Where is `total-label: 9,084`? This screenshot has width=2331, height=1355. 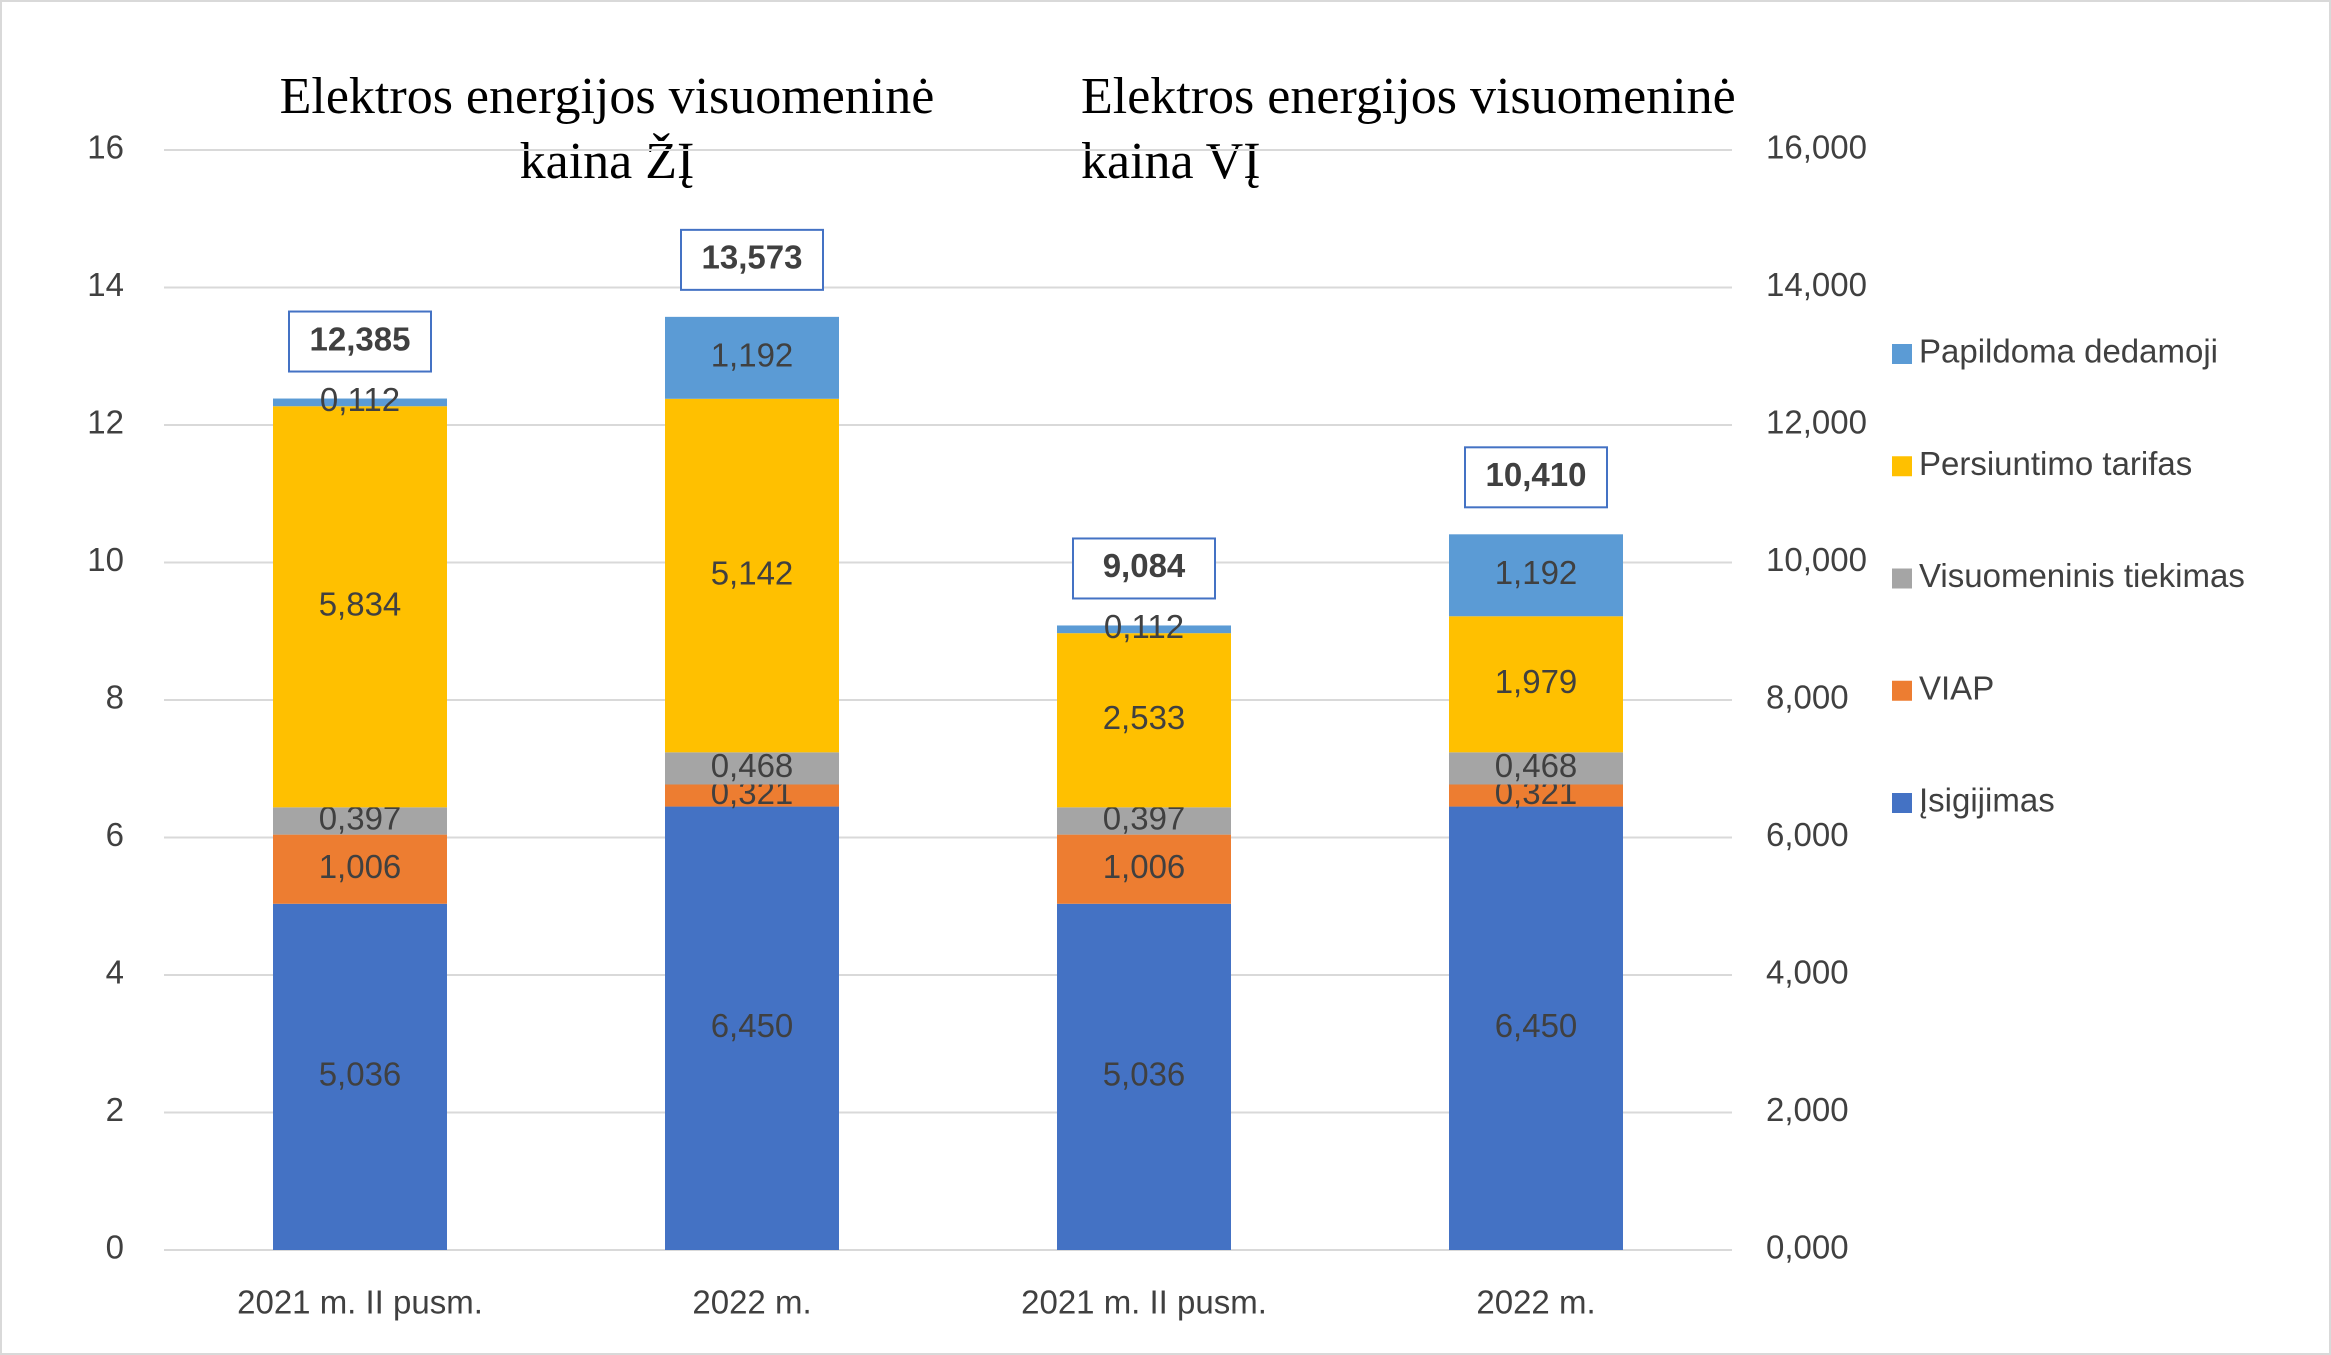
total-label: 9,084 is located at coordinates (1144, 565).